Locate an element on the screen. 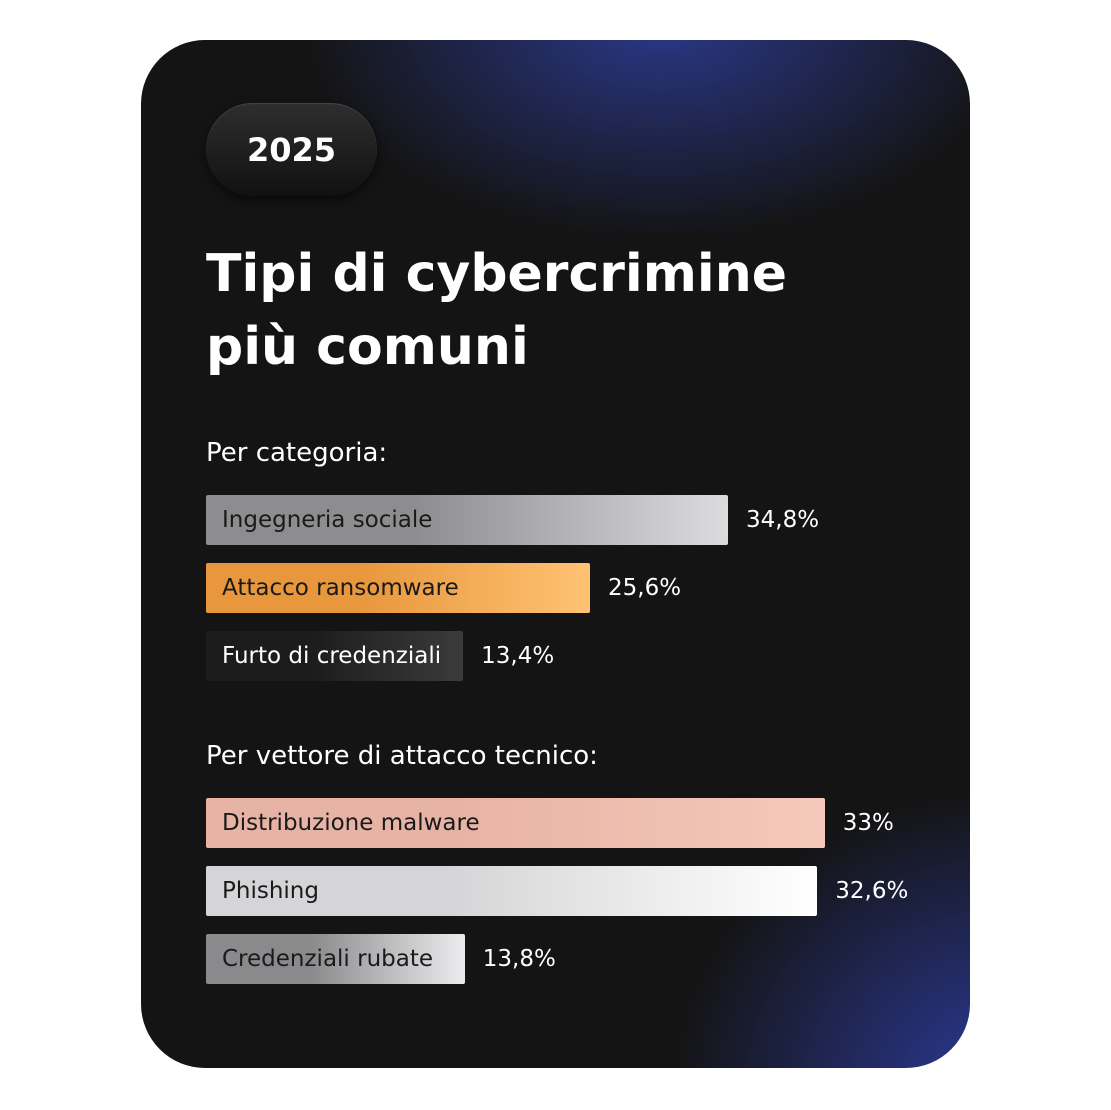 This screenshot has width=1111, height=1110. bar-label: Credenziali rubate is located at coordinates (328, 959).